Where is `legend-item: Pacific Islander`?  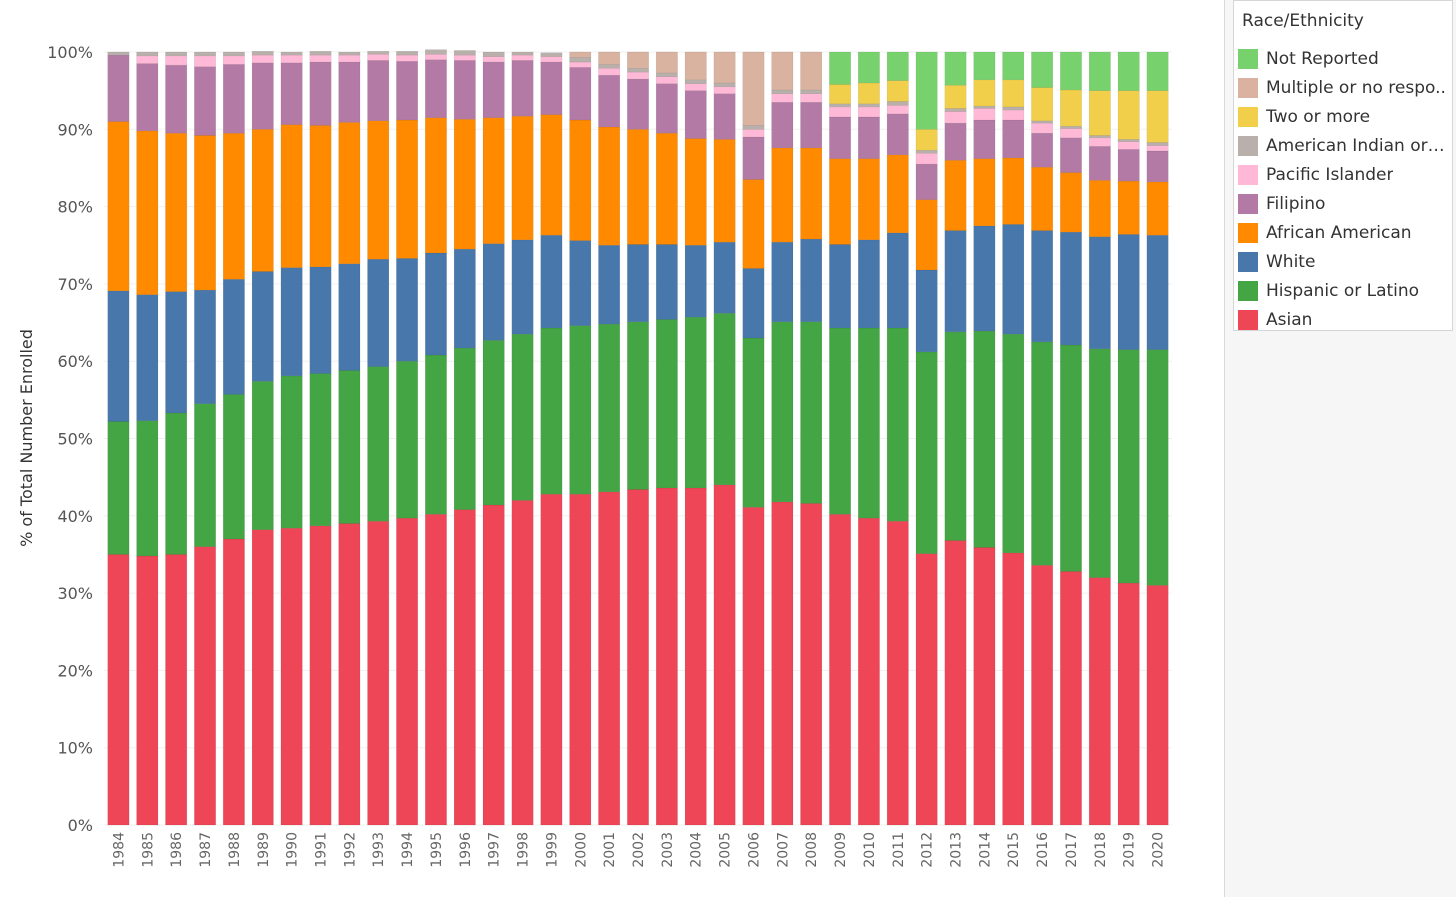
legend-item: Pacific Islander is located at coordinates (1344, 175).